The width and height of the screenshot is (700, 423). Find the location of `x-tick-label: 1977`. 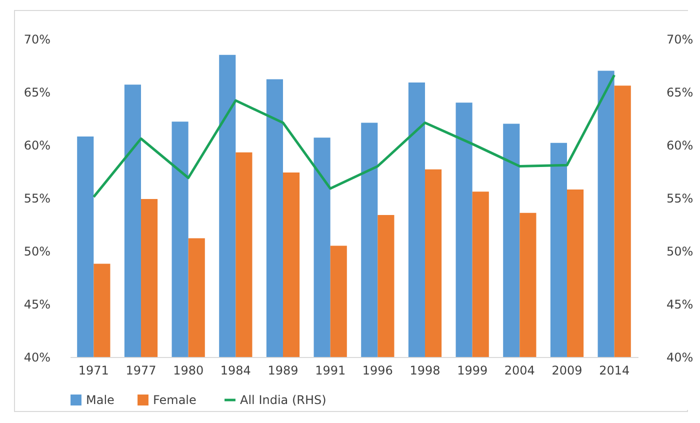

x-tick-label: 1977 is located at coordinates (141, 371).